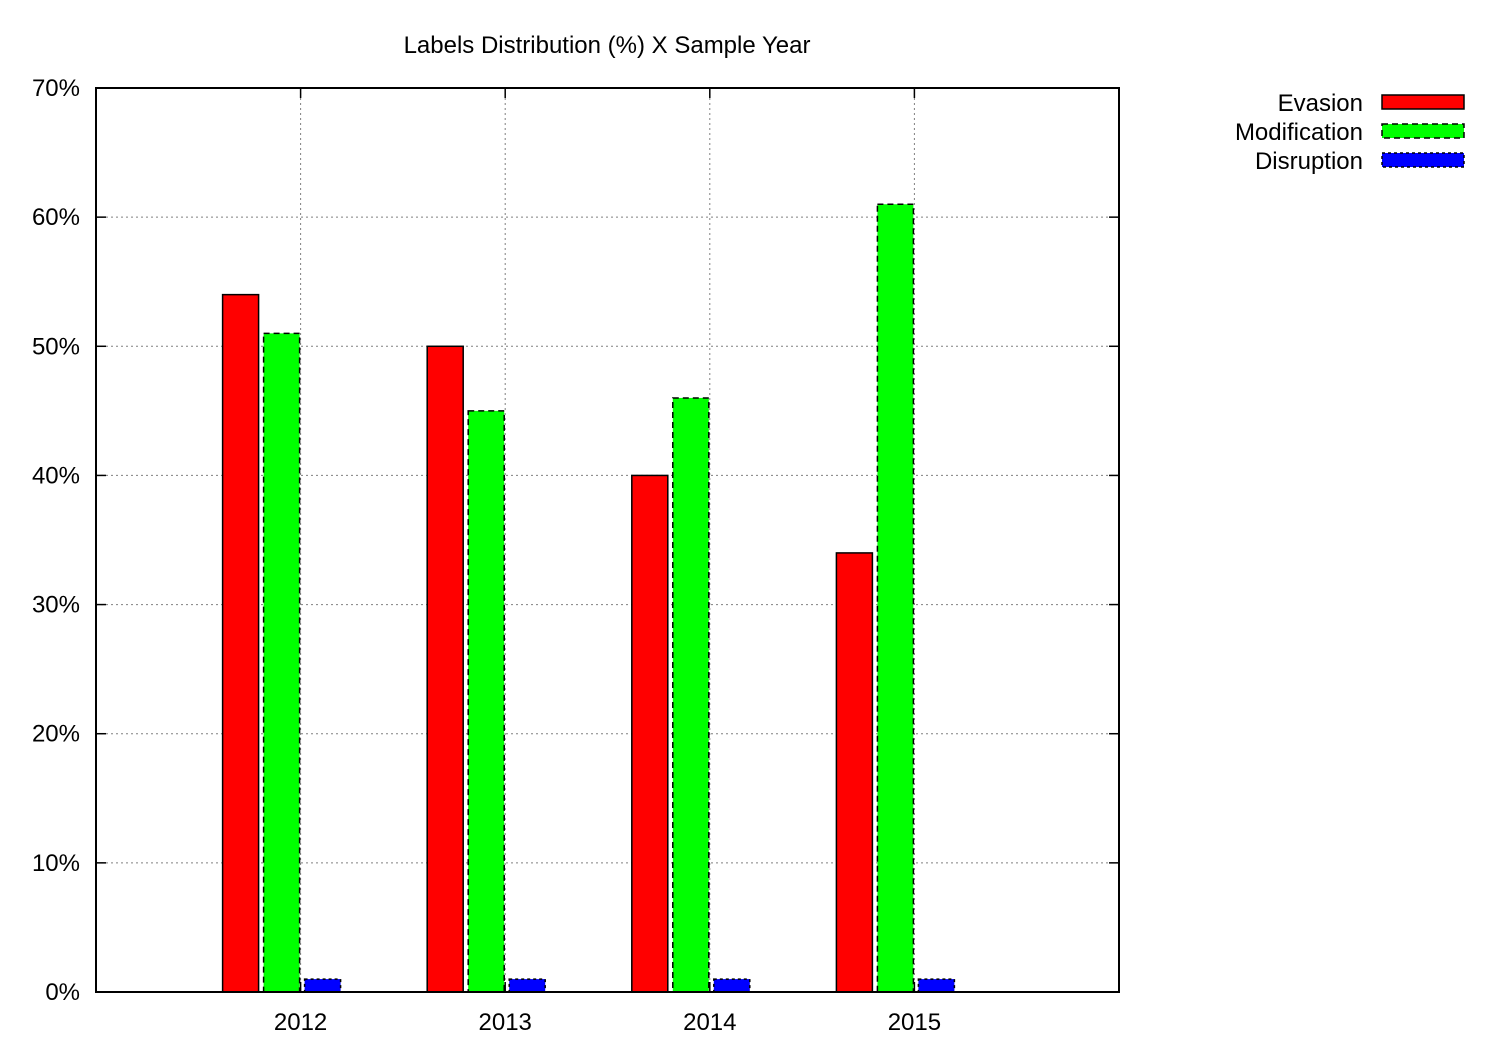  I want to click on legend-swatch-evasion, so click(1423, 102).